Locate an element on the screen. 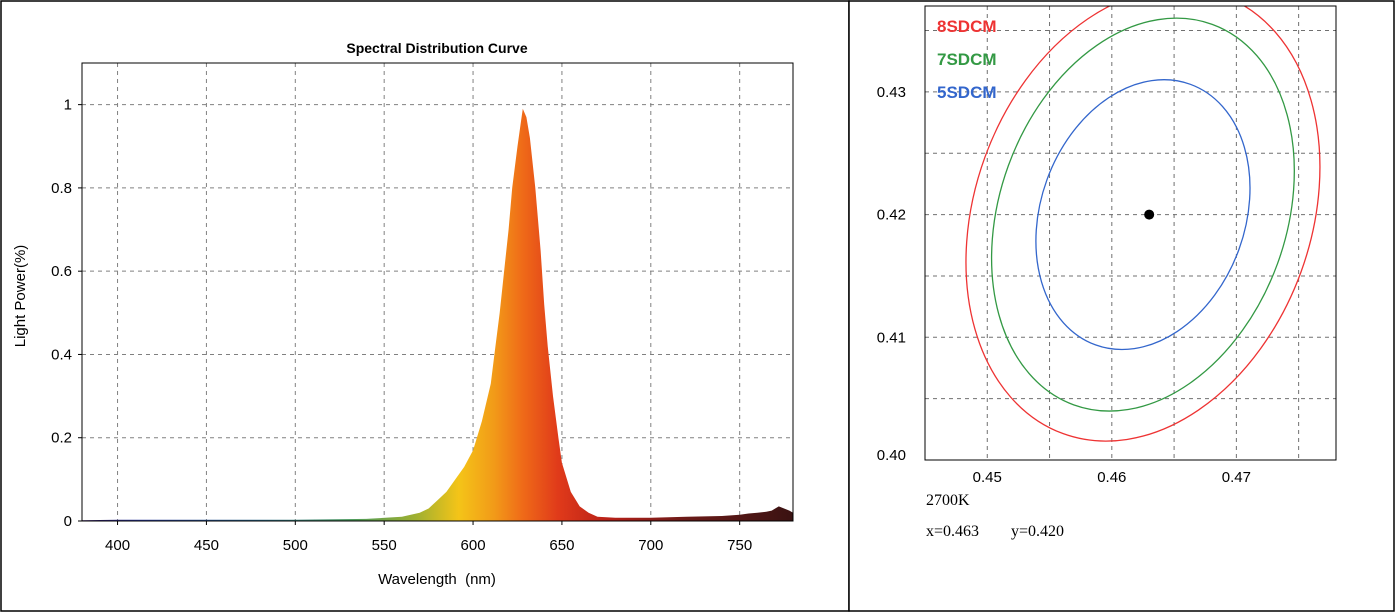 This screenshot has width=1395, height=612. x-tick-label: 700 is located at coordinates (650, 545).